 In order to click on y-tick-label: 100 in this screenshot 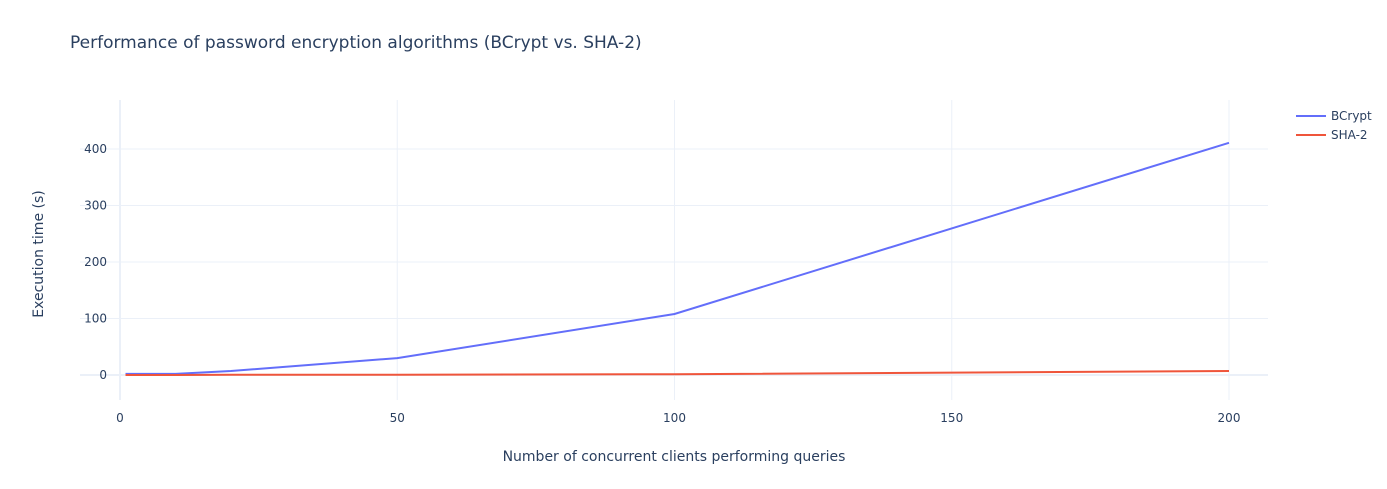, I will do `click(95, 319)`.